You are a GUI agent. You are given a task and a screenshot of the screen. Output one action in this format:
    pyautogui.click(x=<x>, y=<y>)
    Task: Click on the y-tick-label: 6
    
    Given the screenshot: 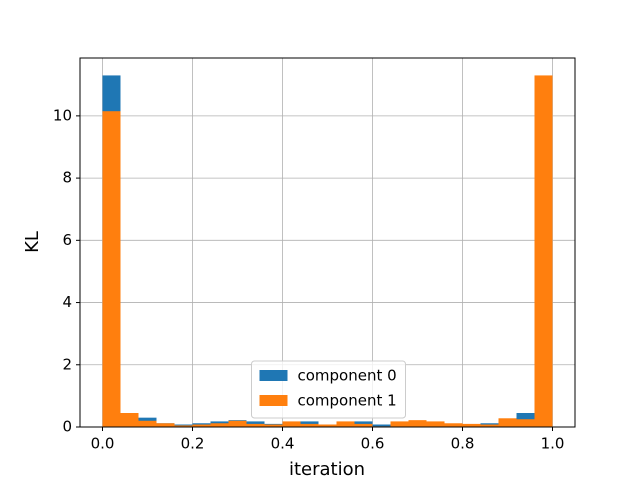 What is the action you would take?
    pyautogui.click(x=67, y=240)
    